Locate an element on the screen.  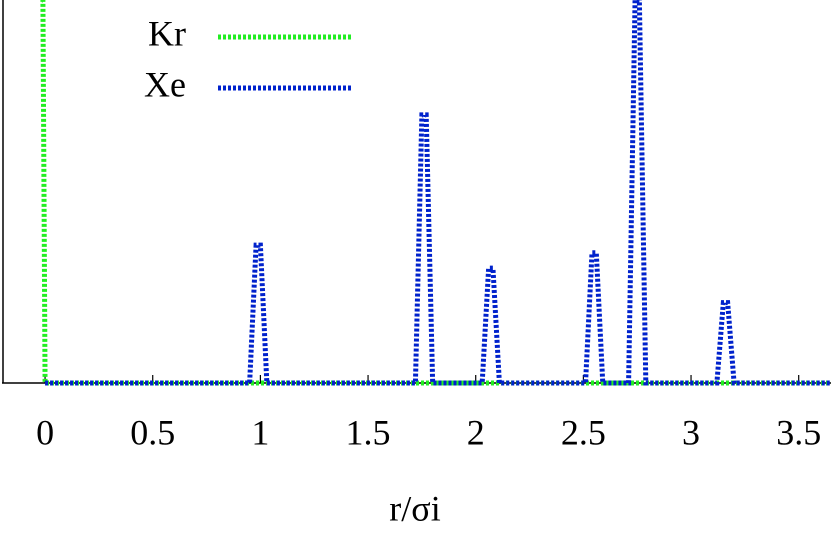
x-tick-label: 2 is located at coordinates (476, 432).